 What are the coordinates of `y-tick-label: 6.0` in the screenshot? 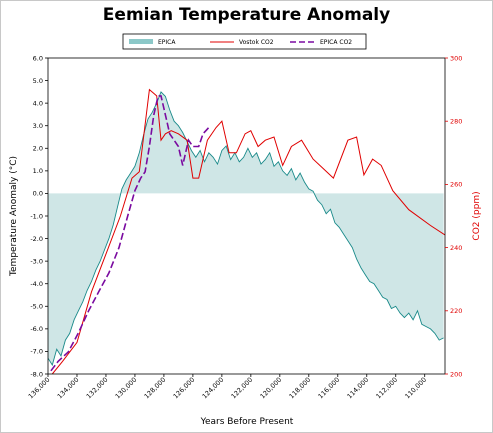 It's located at (38, 58).